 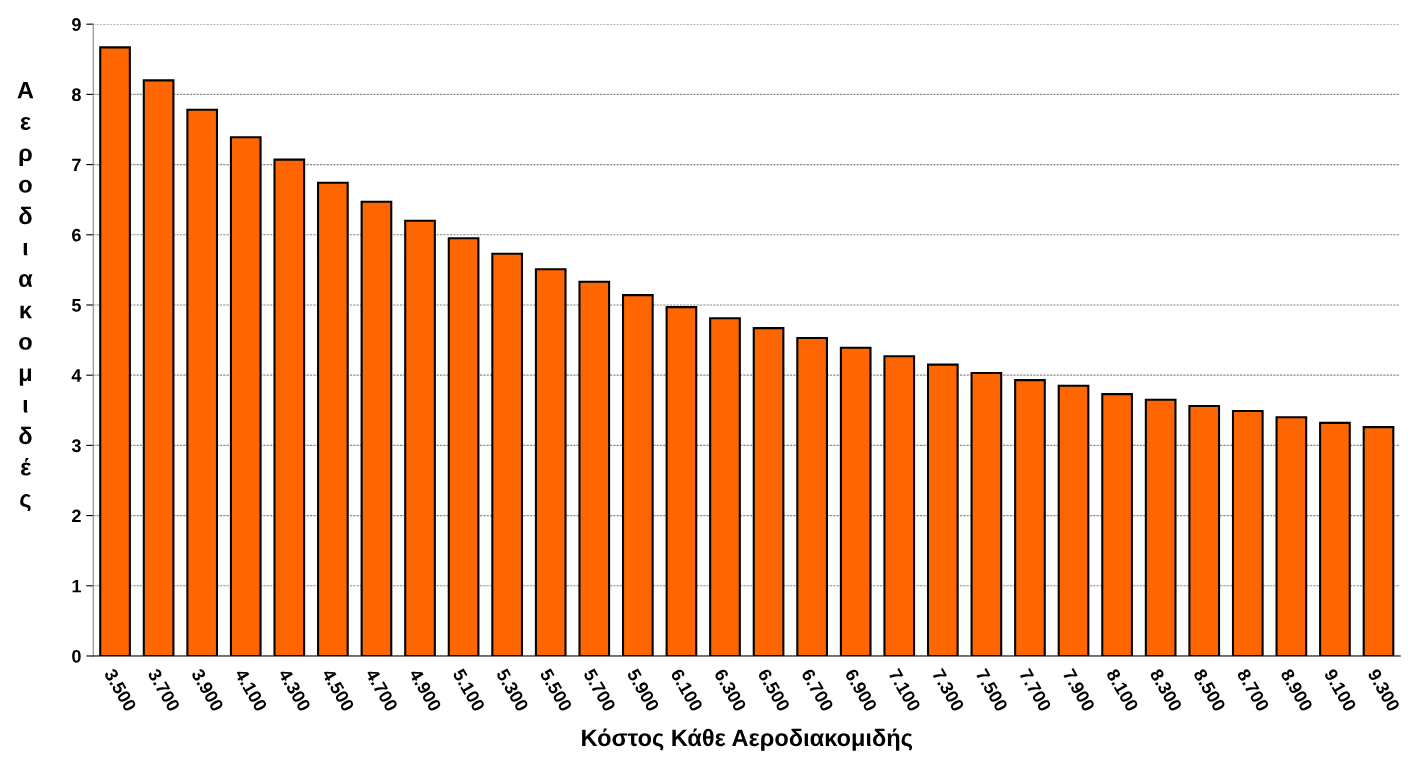 What do you see at coordinates (76, 305) in the screenshot?
I see `y-tick-label: 5` at bounding box center [76, 305].